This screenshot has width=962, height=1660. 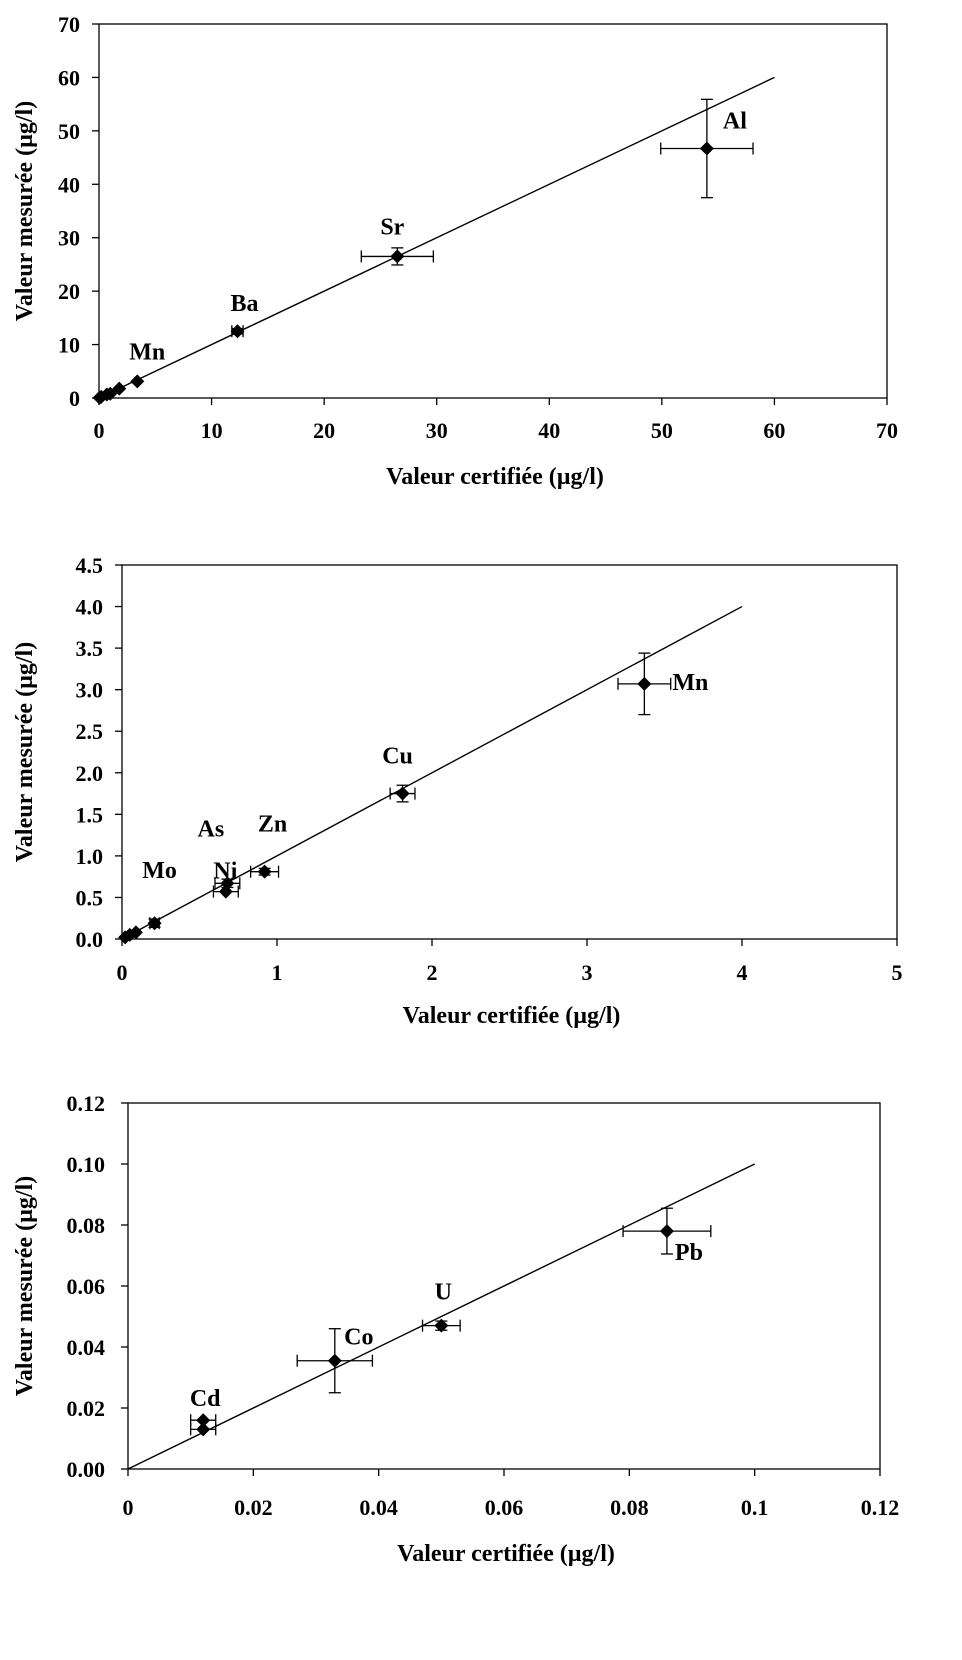 I want to click on y-tick-label: 4.0, so click(x=90, y=607).